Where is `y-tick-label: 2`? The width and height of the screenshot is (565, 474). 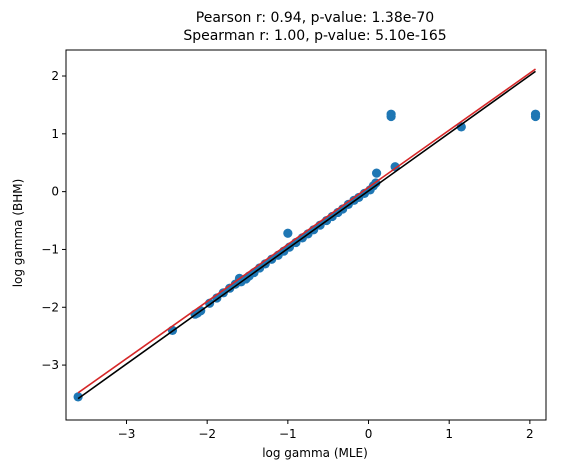 y-tick-label: 2 is located at coordinates (55, 76).